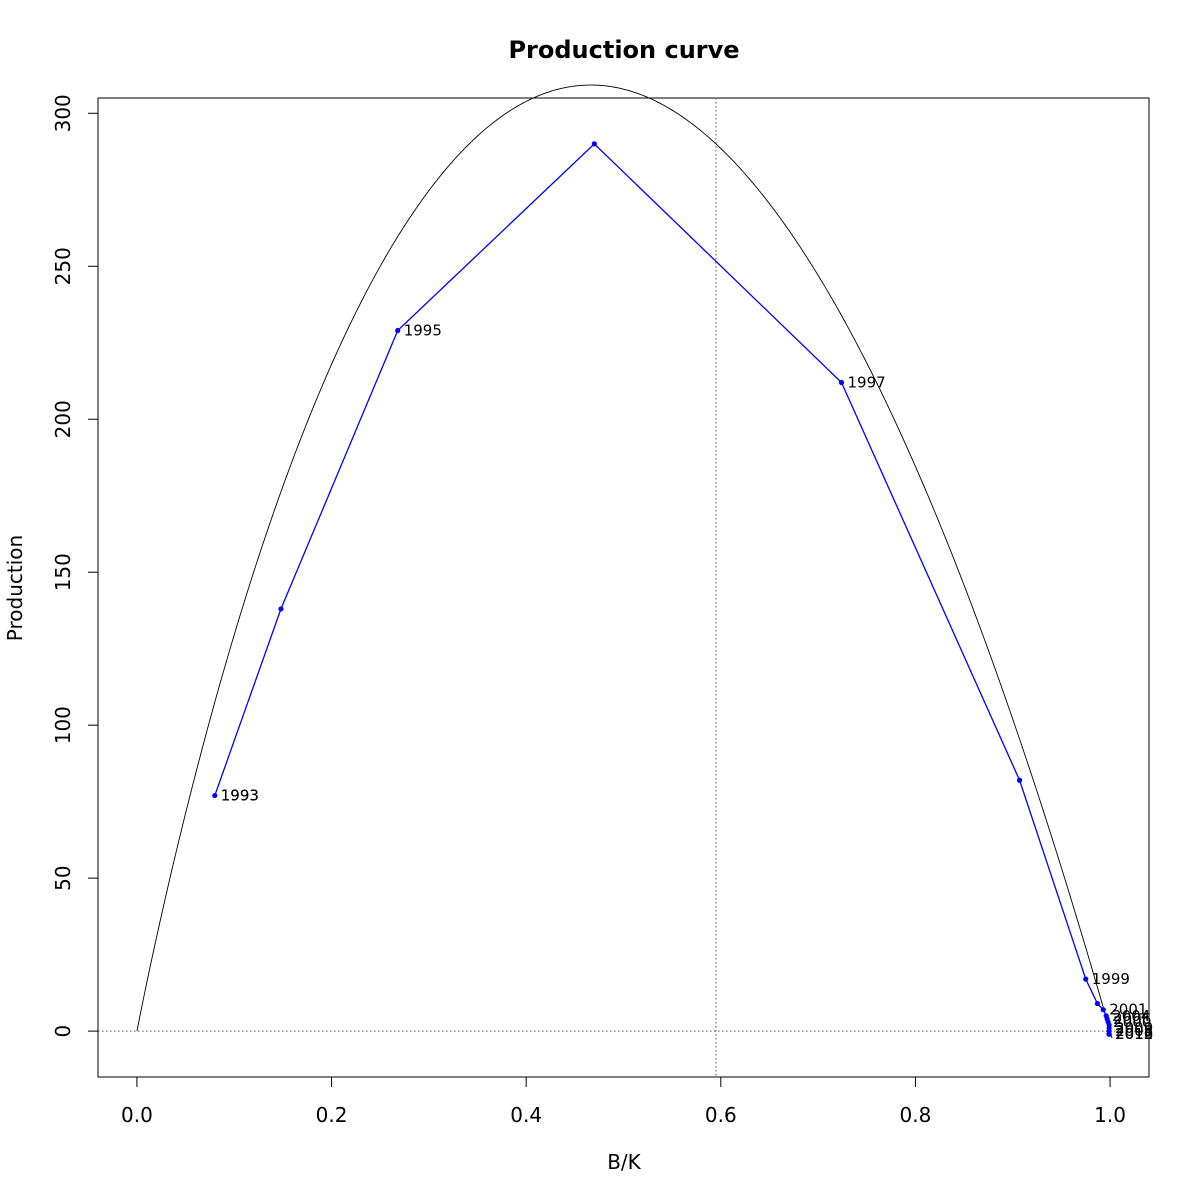  What do you see at coordinates (624, 1162) in the screenshot?
I see `x-axis-label: B/K` at bounding box center [624, 1162].